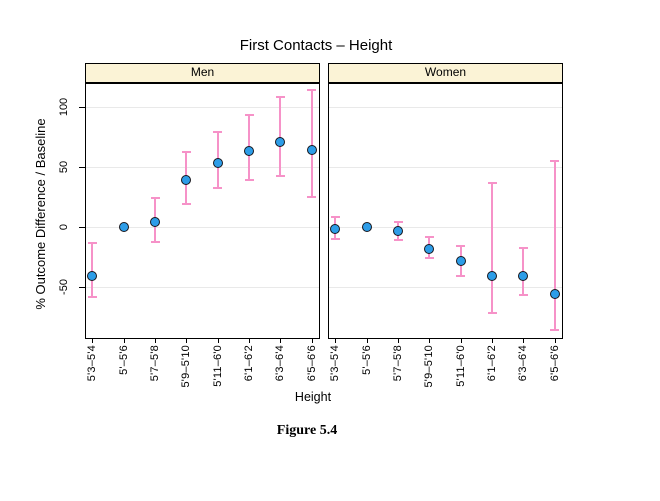  I want to click on y-tick-label: -50, so click(64, 286).